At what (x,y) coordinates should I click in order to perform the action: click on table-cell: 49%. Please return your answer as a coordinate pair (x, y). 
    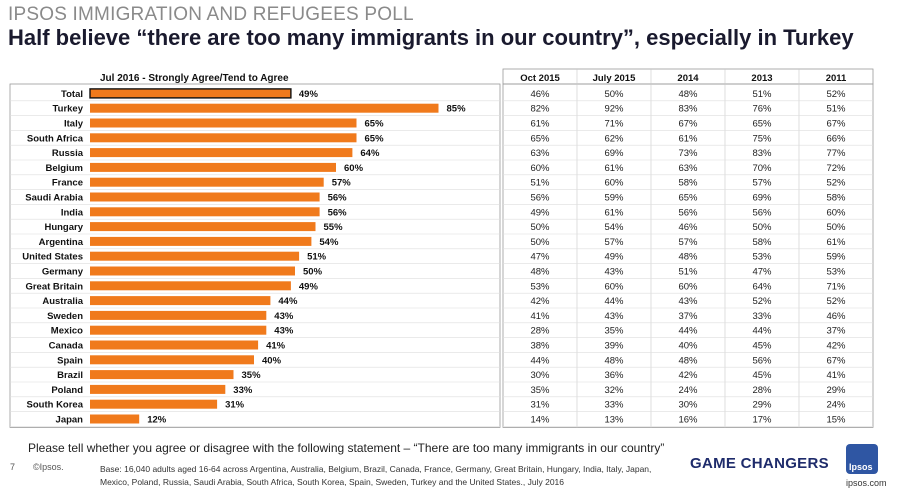
    Looking at the image, I should click on (540, 212).